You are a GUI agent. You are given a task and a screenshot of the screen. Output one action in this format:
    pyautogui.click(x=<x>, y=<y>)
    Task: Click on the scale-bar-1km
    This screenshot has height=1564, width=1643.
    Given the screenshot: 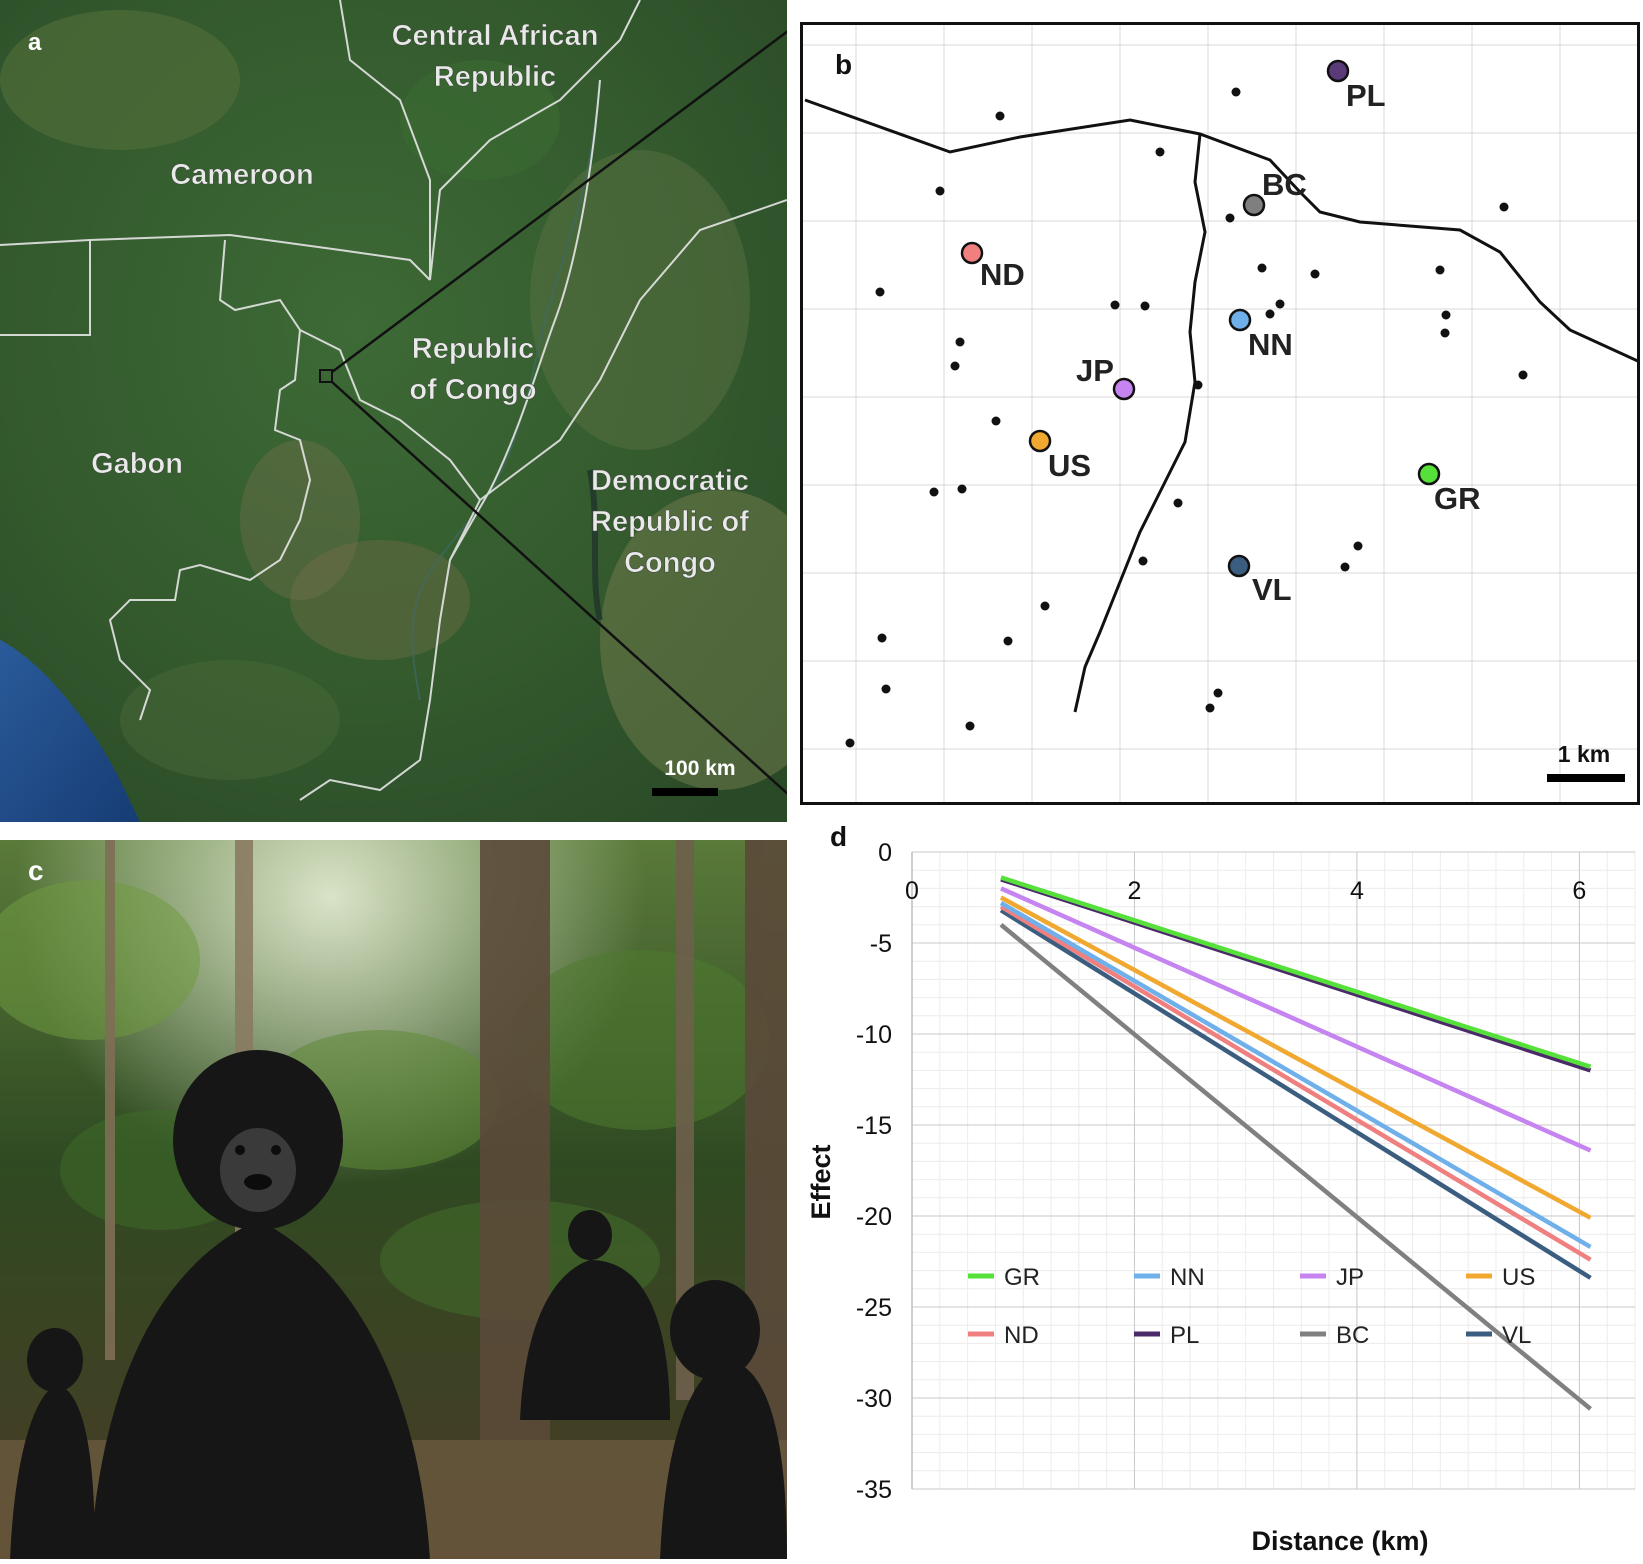 What is the action you would take?
    pyautogui.click(x=1586, y=778)
    